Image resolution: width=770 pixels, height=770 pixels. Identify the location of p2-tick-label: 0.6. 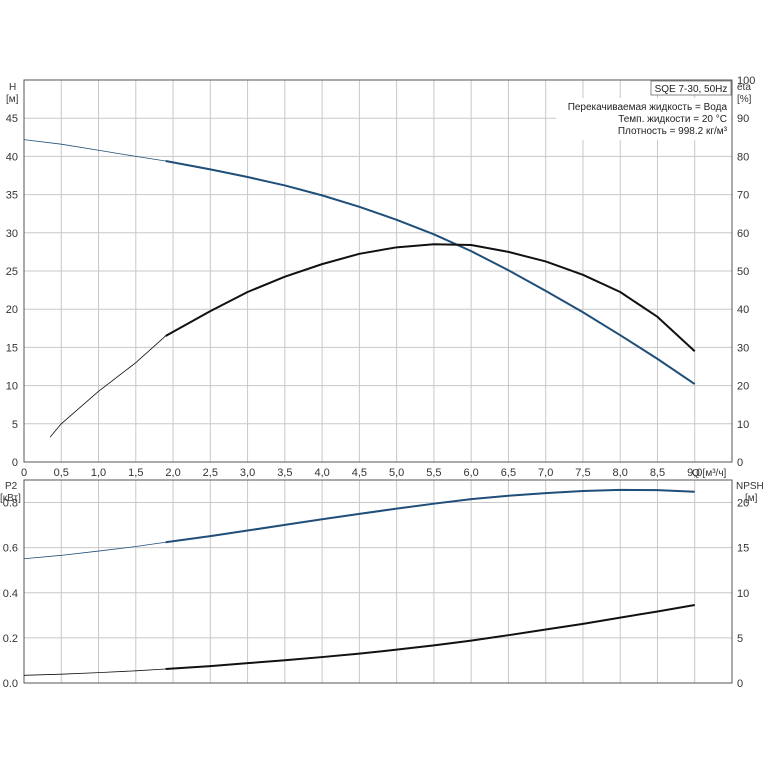
(10, 549).